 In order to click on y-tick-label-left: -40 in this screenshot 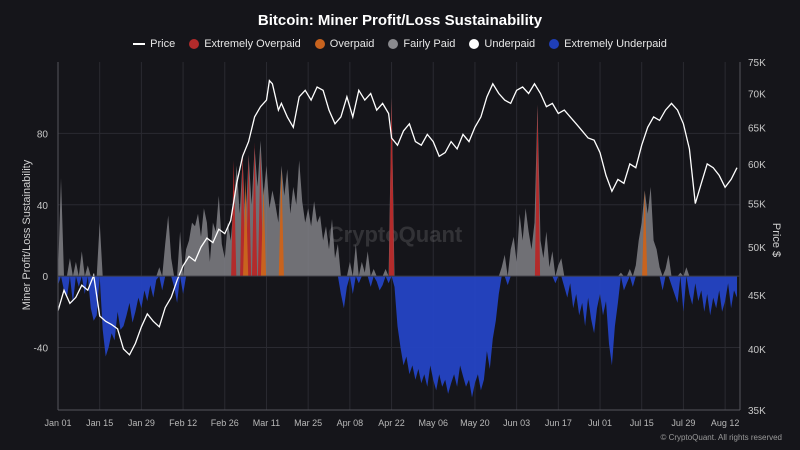, I will do `click(41, 349)`.